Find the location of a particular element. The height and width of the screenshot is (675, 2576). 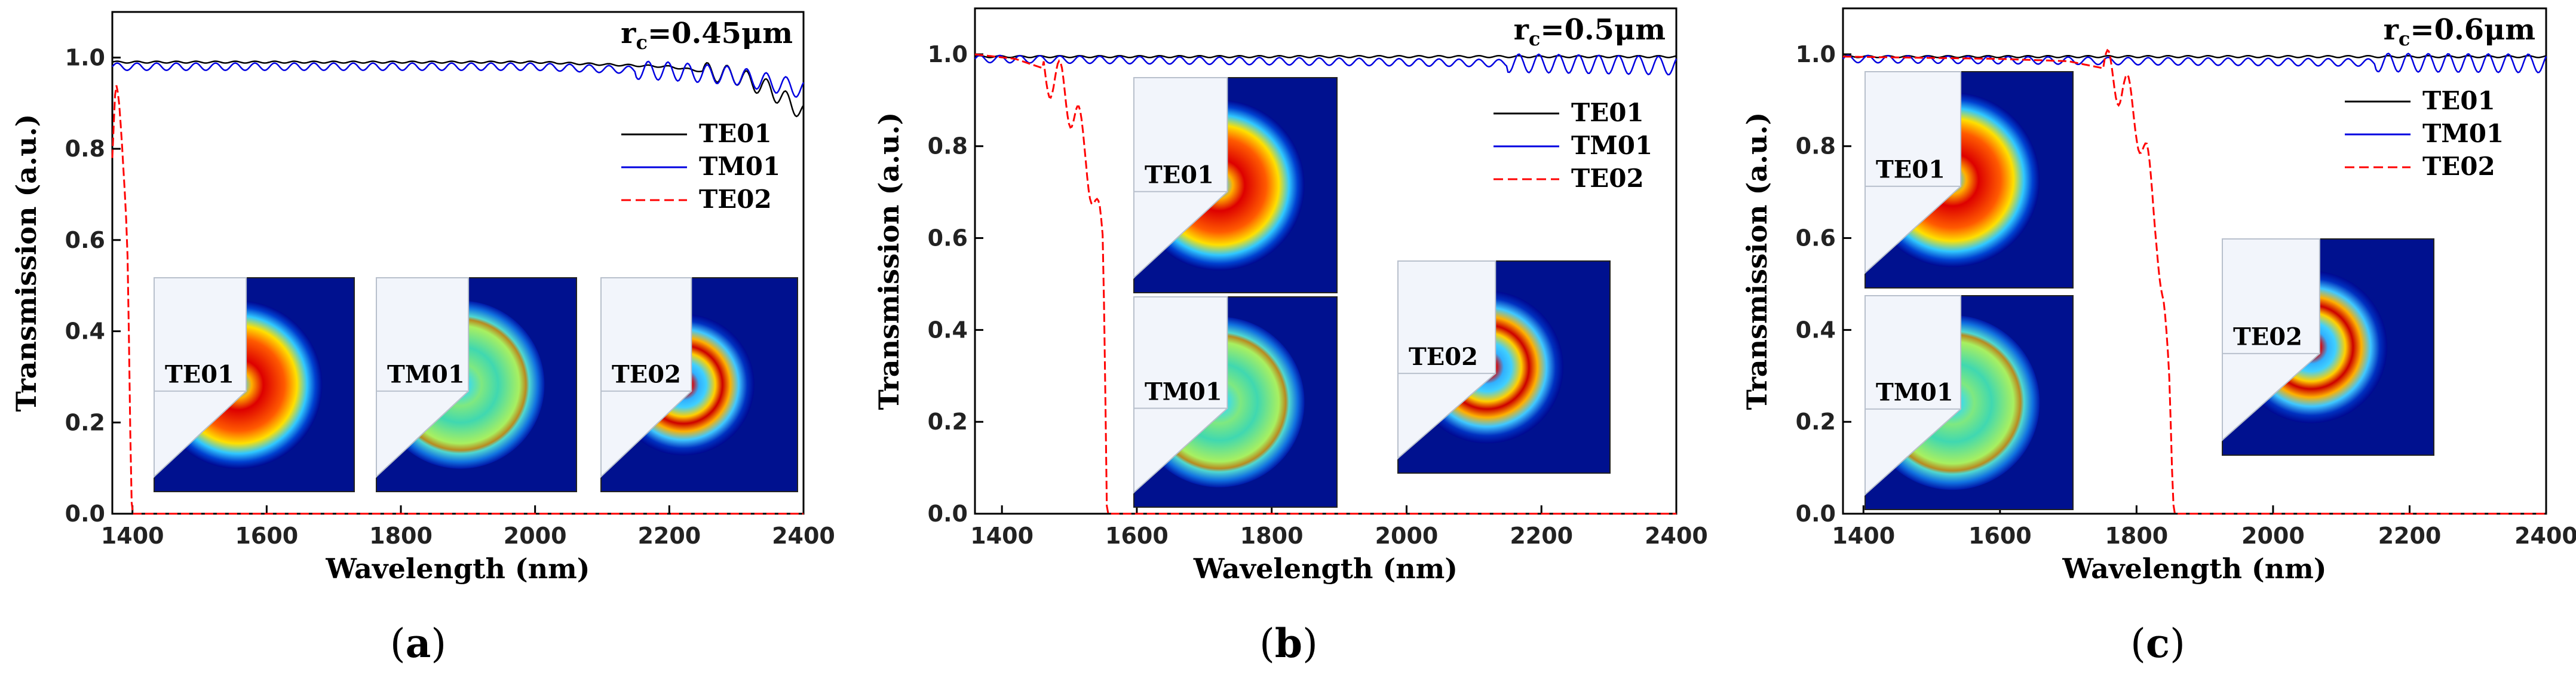

panel-caption: (c) is located at coordinates (2157, 643).